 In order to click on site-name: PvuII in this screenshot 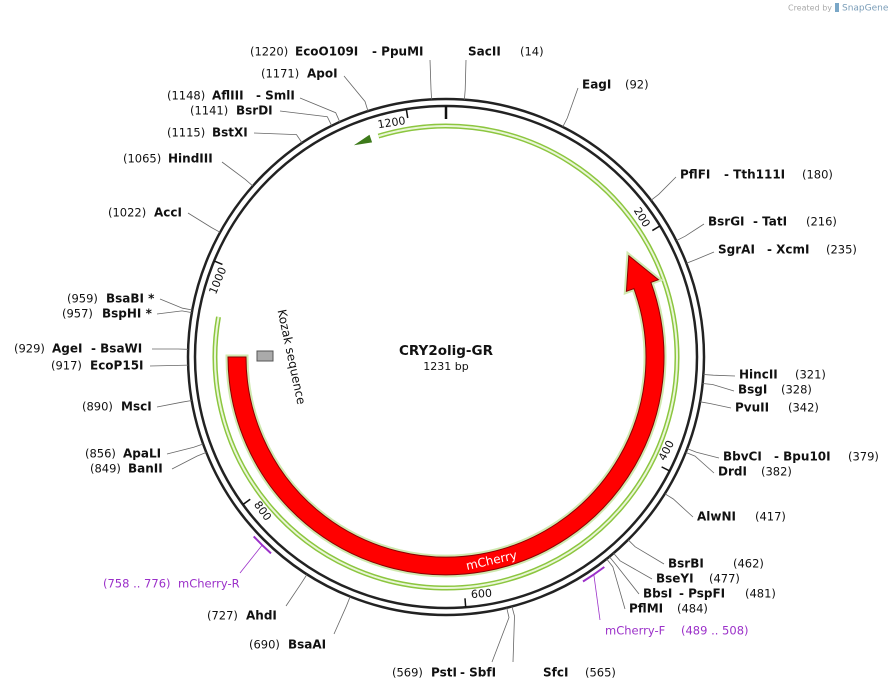, I will do `click(752, 408)`.